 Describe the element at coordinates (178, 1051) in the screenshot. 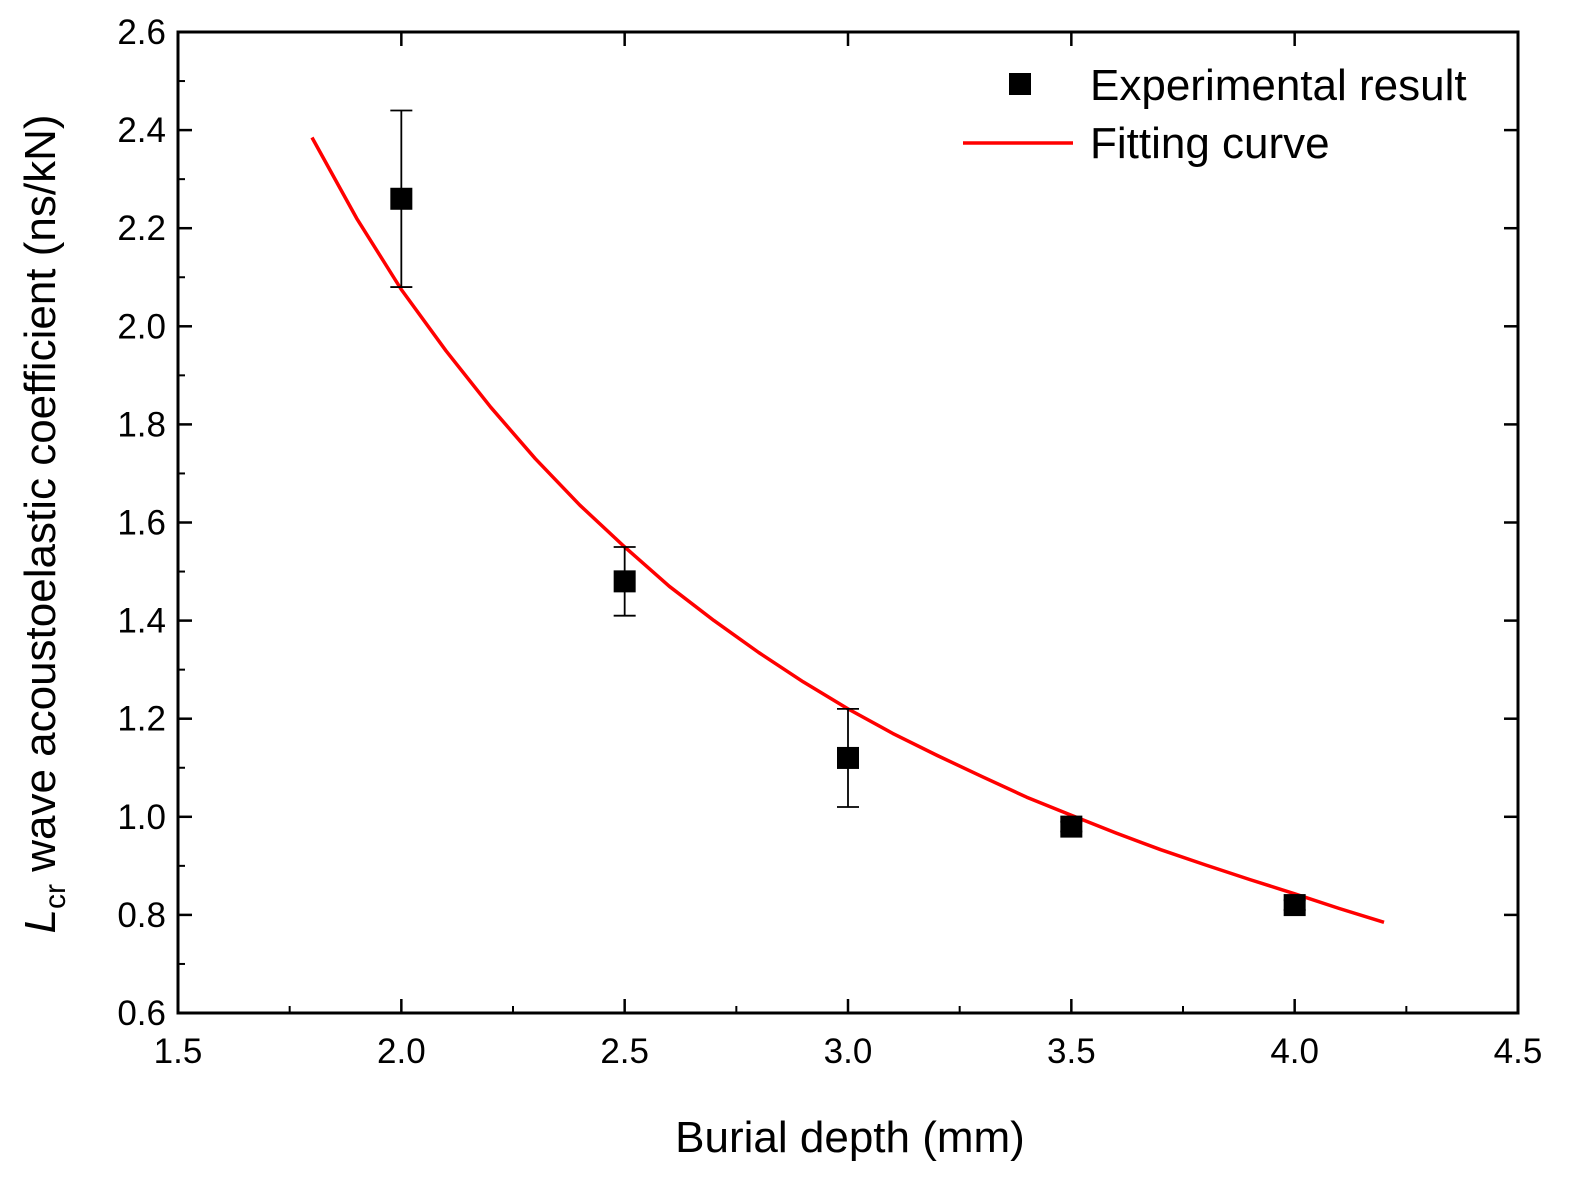

I see `x-tick-label: 1.5` at that location.